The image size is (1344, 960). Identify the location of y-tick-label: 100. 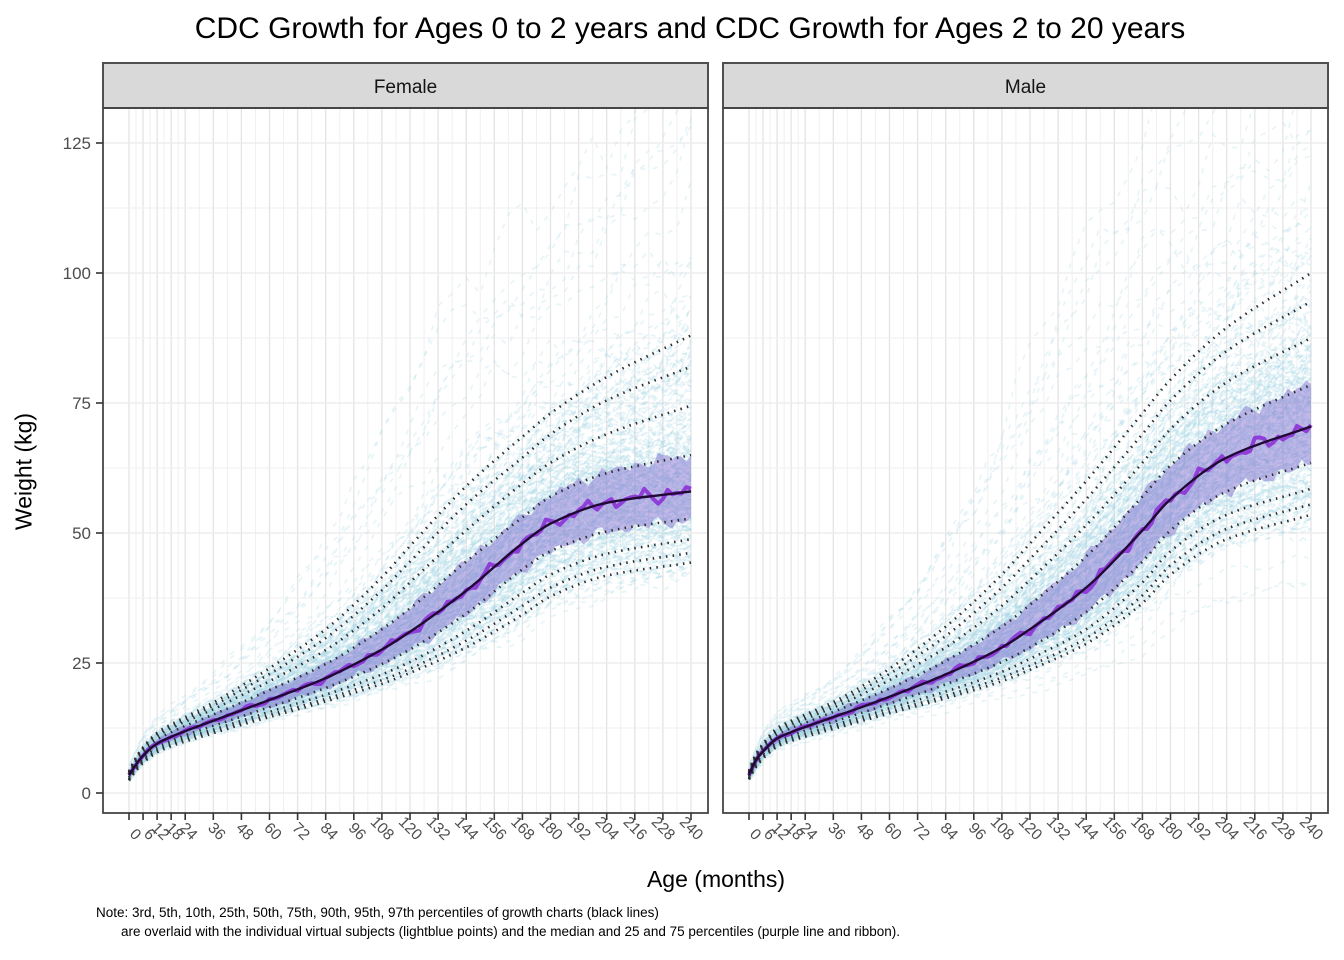
(77, 273).